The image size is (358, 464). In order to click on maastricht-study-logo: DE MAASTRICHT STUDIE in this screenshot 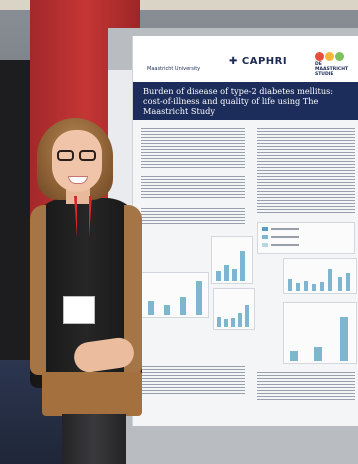, I will do `click(335, 64)`.